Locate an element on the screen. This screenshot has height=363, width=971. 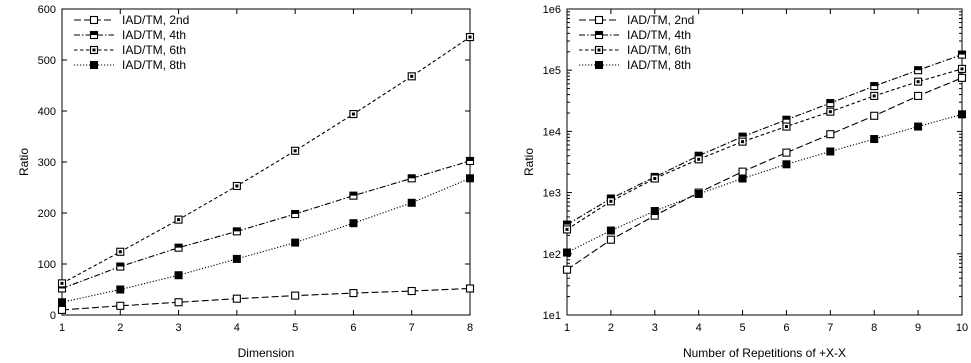
y-tick-label: 1e5 is located at coordinates (552, 71).